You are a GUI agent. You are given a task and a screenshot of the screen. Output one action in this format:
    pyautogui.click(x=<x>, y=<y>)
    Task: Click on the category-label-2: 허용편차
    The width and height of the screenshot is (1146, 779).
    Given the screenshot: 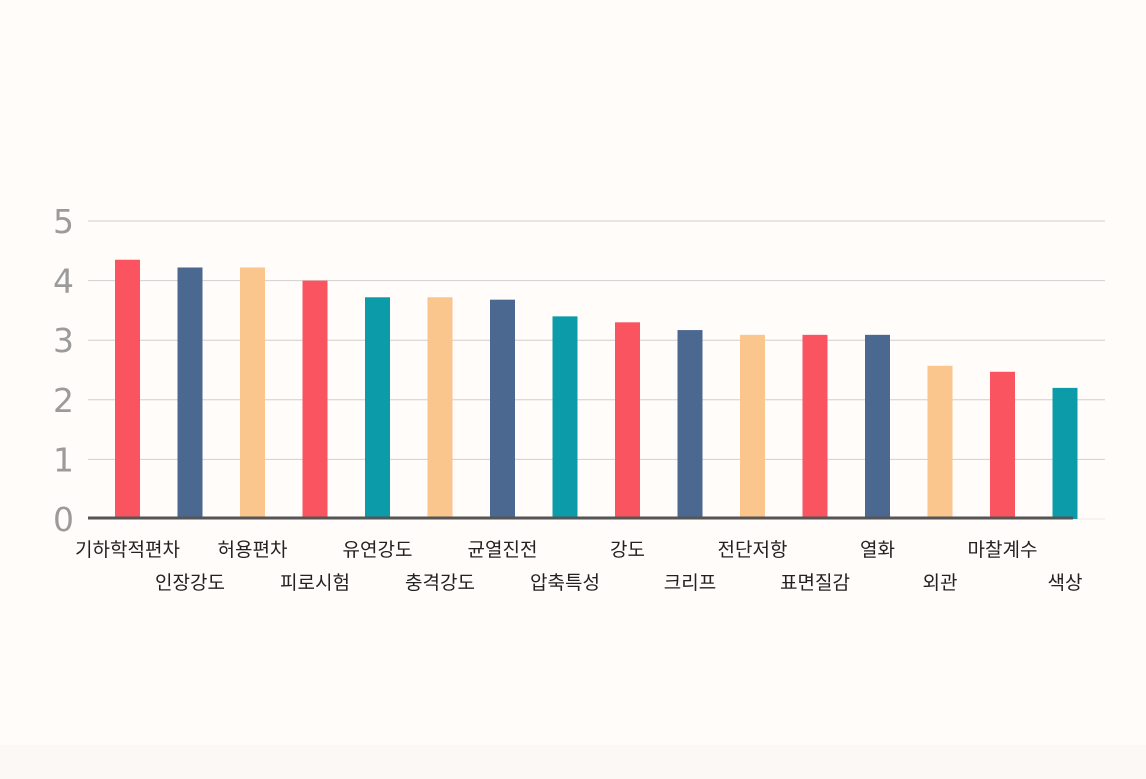 What is the action you would take?
    pyautogui.click(x=253, y=550)
    